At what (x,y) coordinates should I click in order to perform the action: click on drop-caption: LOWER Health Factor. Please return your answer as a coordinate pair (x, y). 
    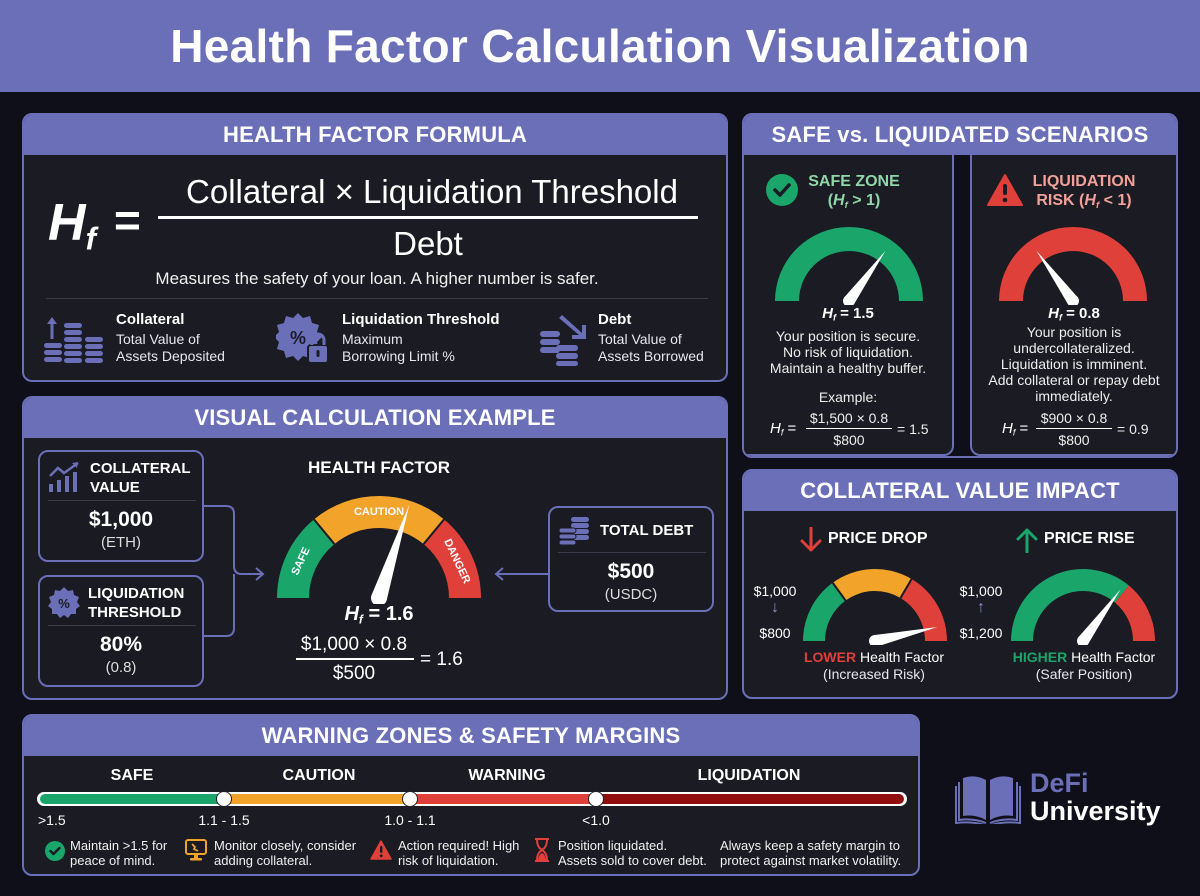
    Looking at the image, I should click on (874, 657).